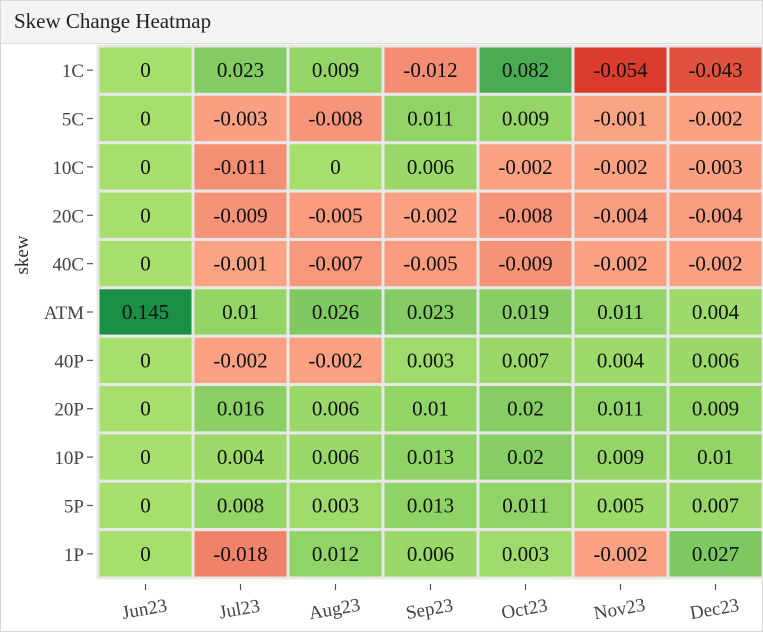 Image resolution: width=763 pixels, height=632 pixels. Describe the element at coordinates (69, 361) in the screenshot. I see `y-tick-label: 40P` at that location.